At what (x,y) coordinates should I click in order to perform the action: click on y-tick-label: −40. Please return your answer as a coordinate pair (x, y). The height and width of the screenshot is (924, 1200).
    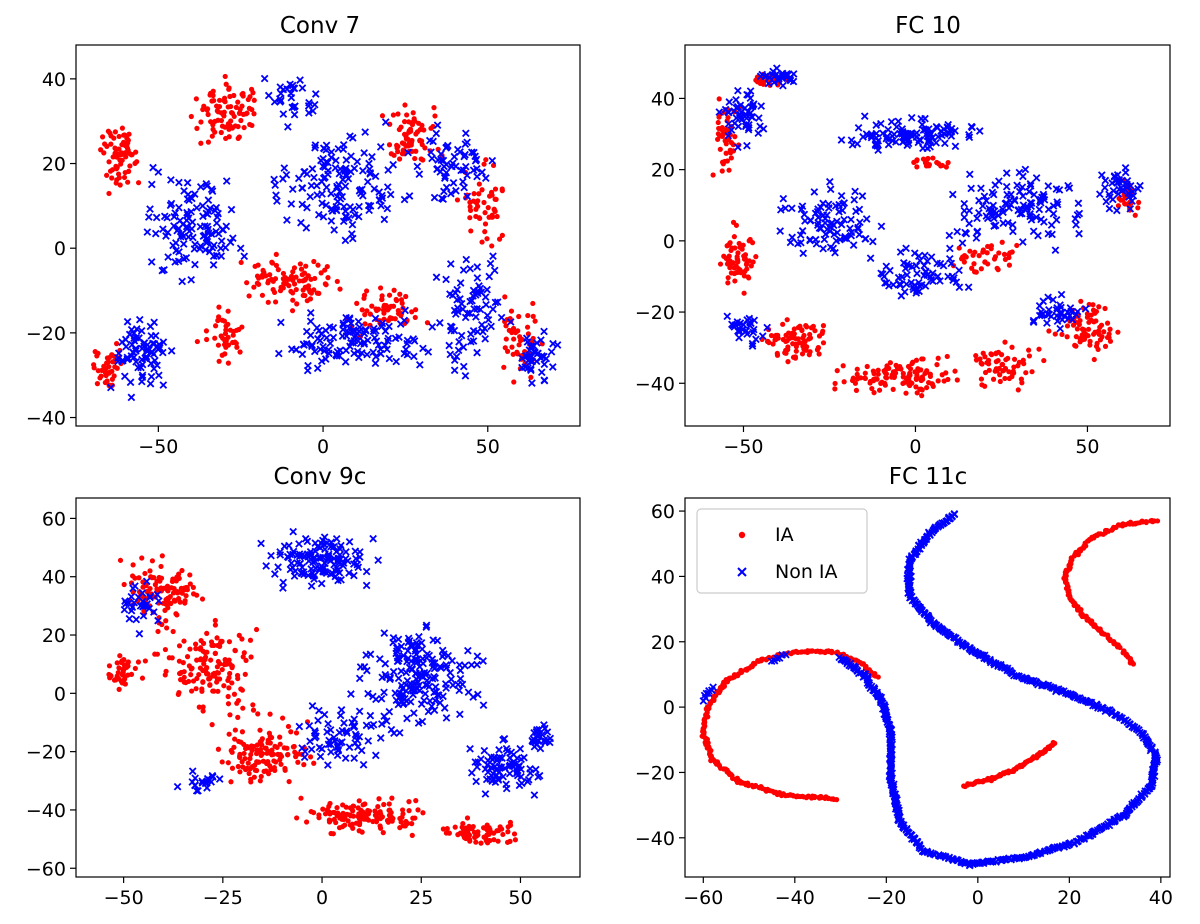
    Looking at the image, I should click on (655, 384).